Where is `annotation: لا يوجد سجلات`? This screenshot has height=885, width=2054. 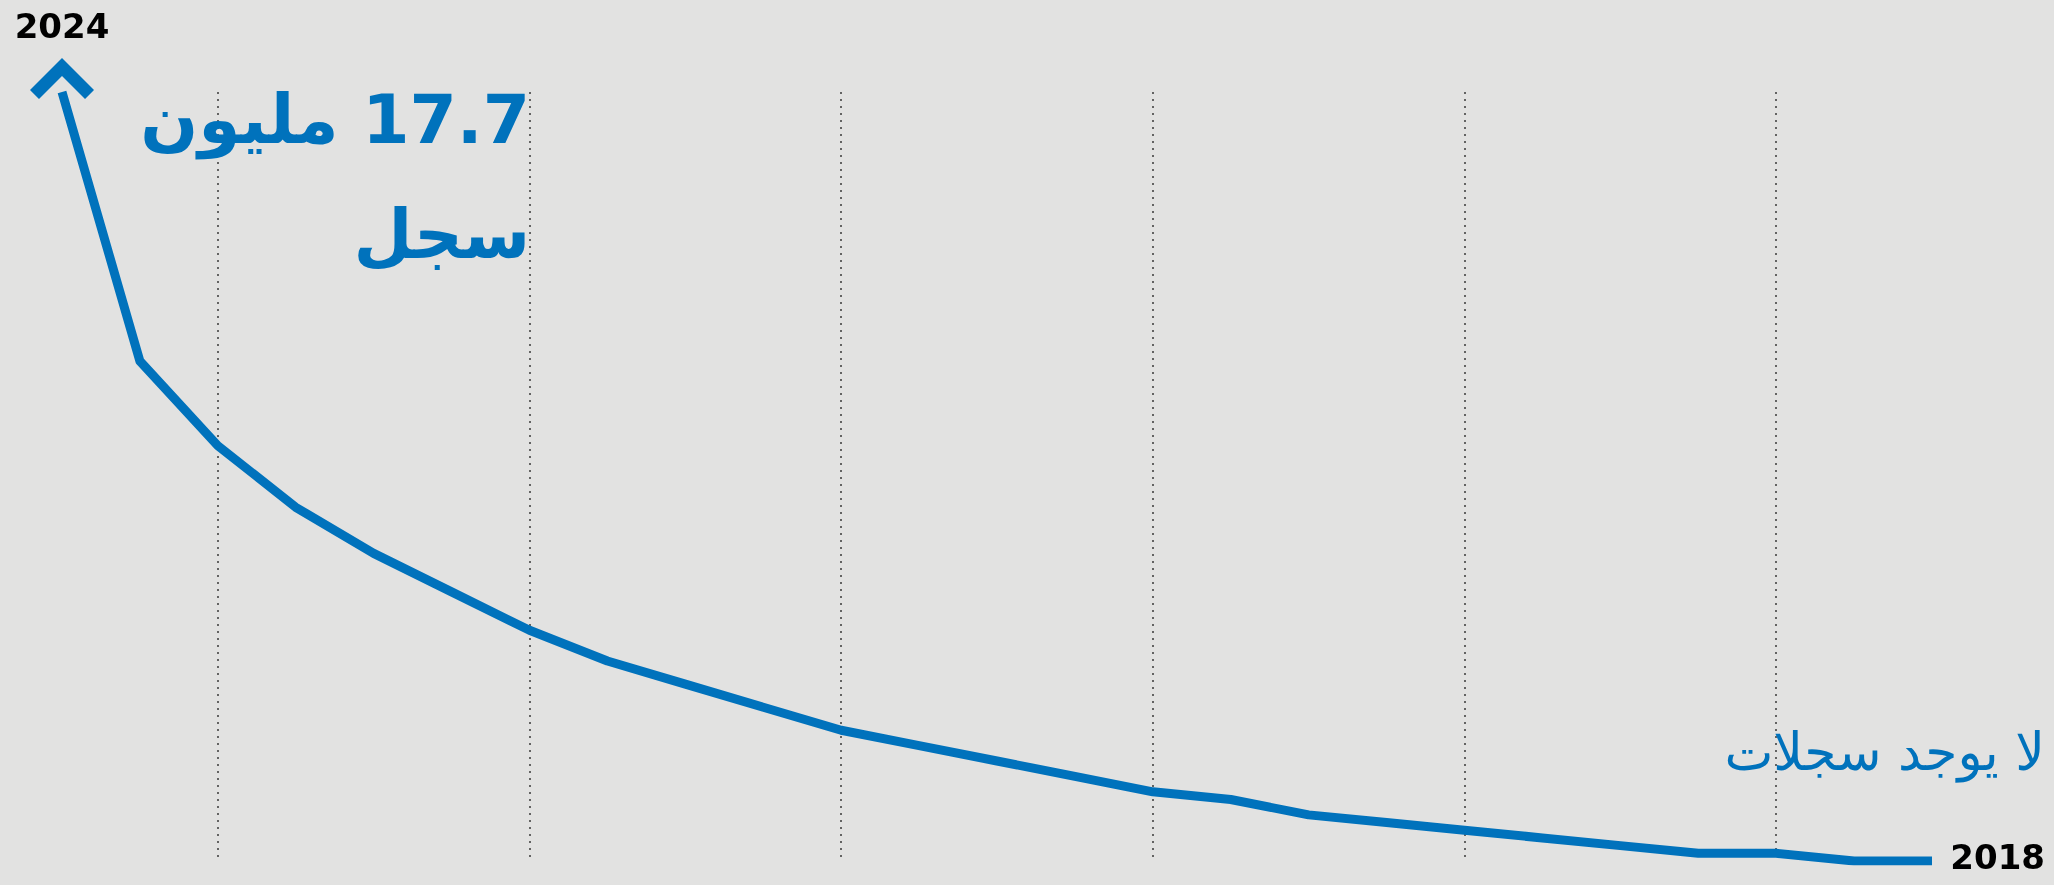 annotation: لا يوجد سجلات is located at coordinates (1884, 752).